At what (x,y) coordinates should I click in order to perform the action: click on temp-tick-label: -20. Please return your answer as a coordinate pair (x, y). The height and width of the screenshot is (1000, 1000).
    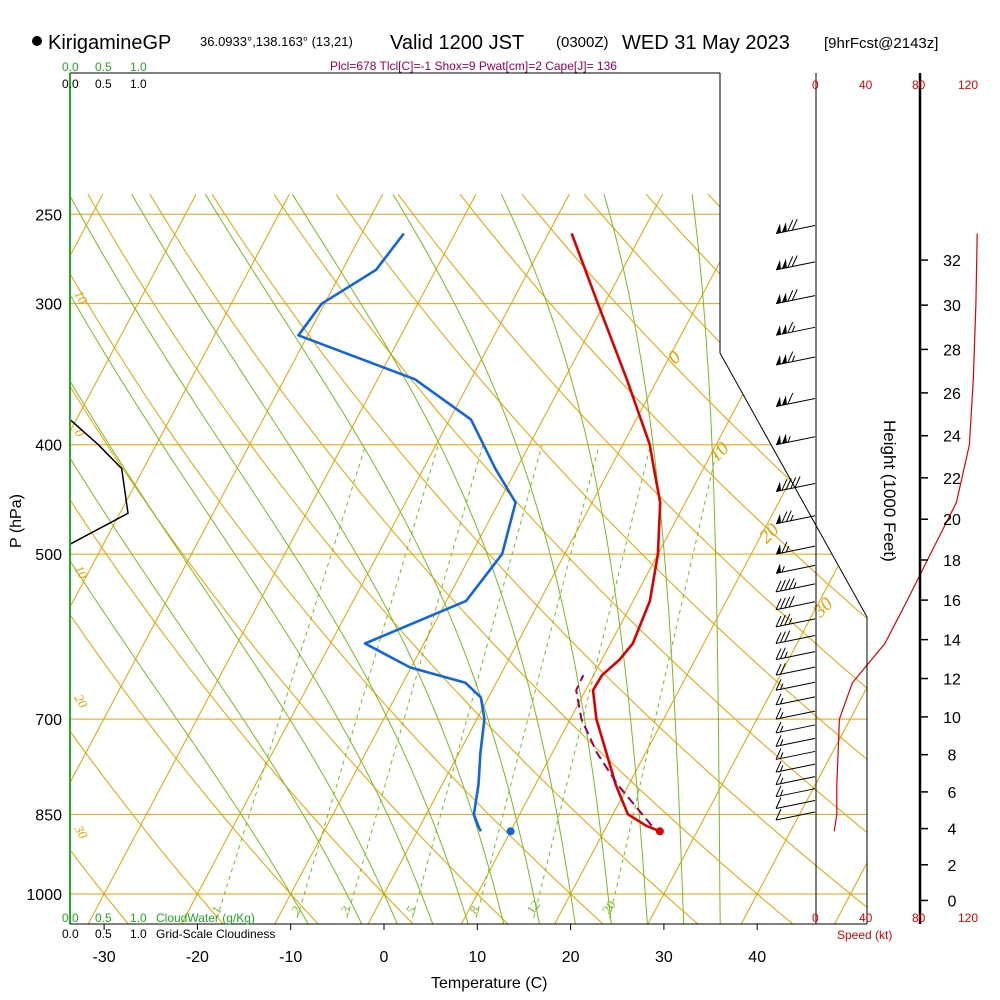
    Looking at the image, I should click on (197, 957).